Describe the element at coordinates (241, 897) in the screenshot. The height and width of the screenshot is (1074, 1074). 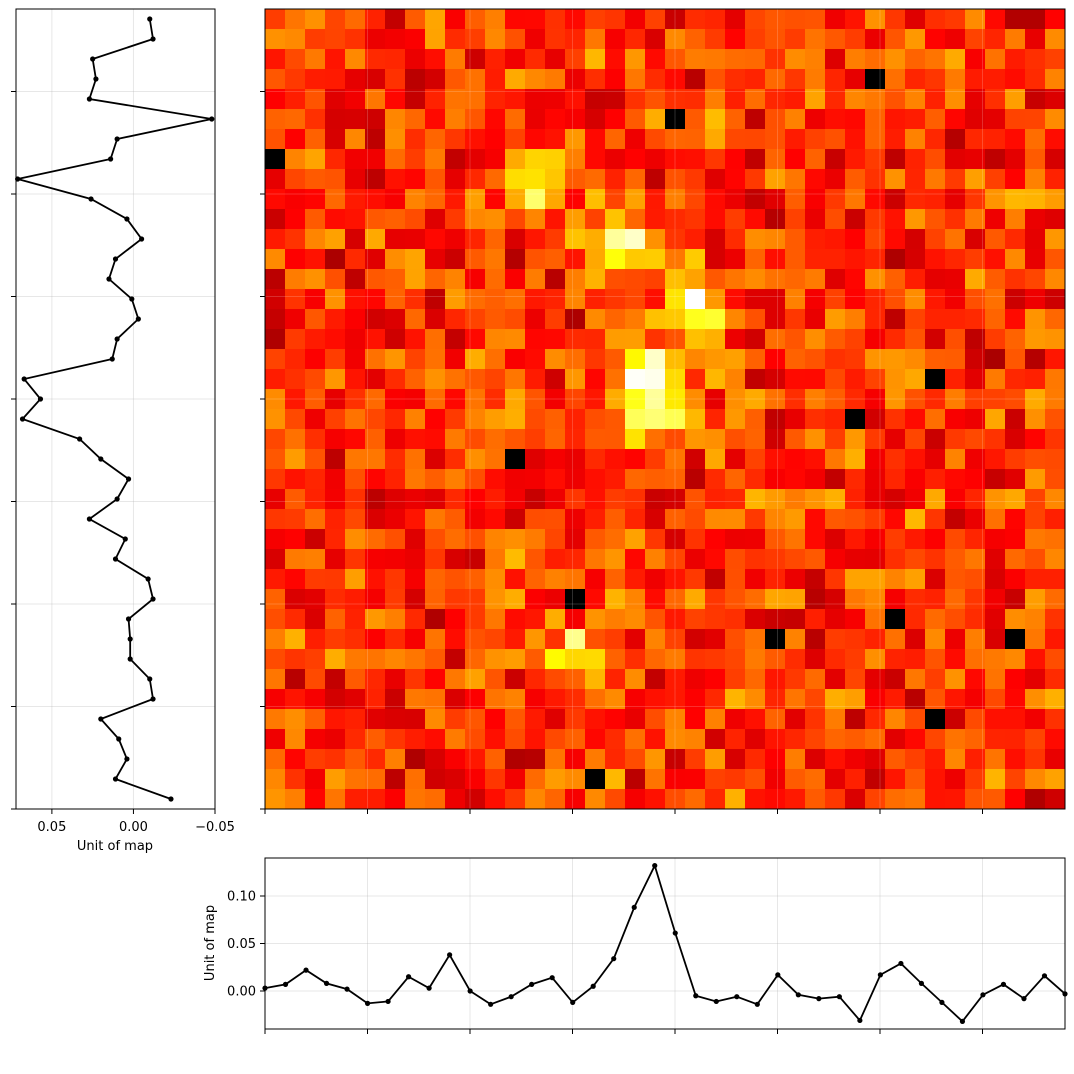
I see `bottom-ytick-label: 0.10` at that location.